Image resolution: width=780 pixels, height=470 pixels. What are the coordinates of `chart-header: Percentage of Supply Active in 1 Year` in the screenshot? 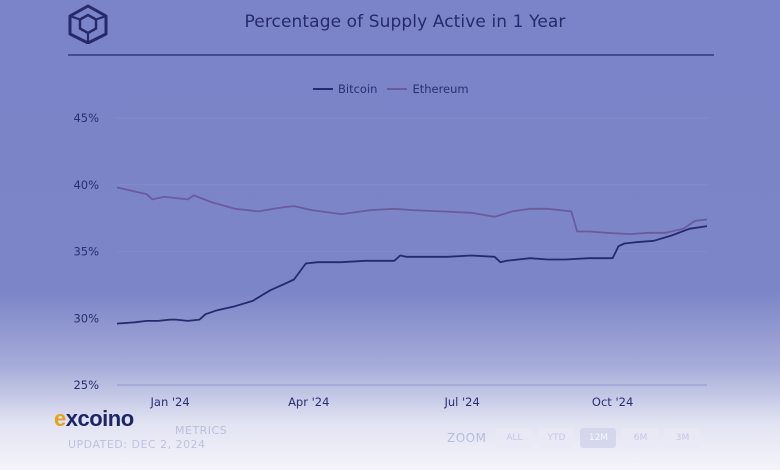 It's located at (390, 28).